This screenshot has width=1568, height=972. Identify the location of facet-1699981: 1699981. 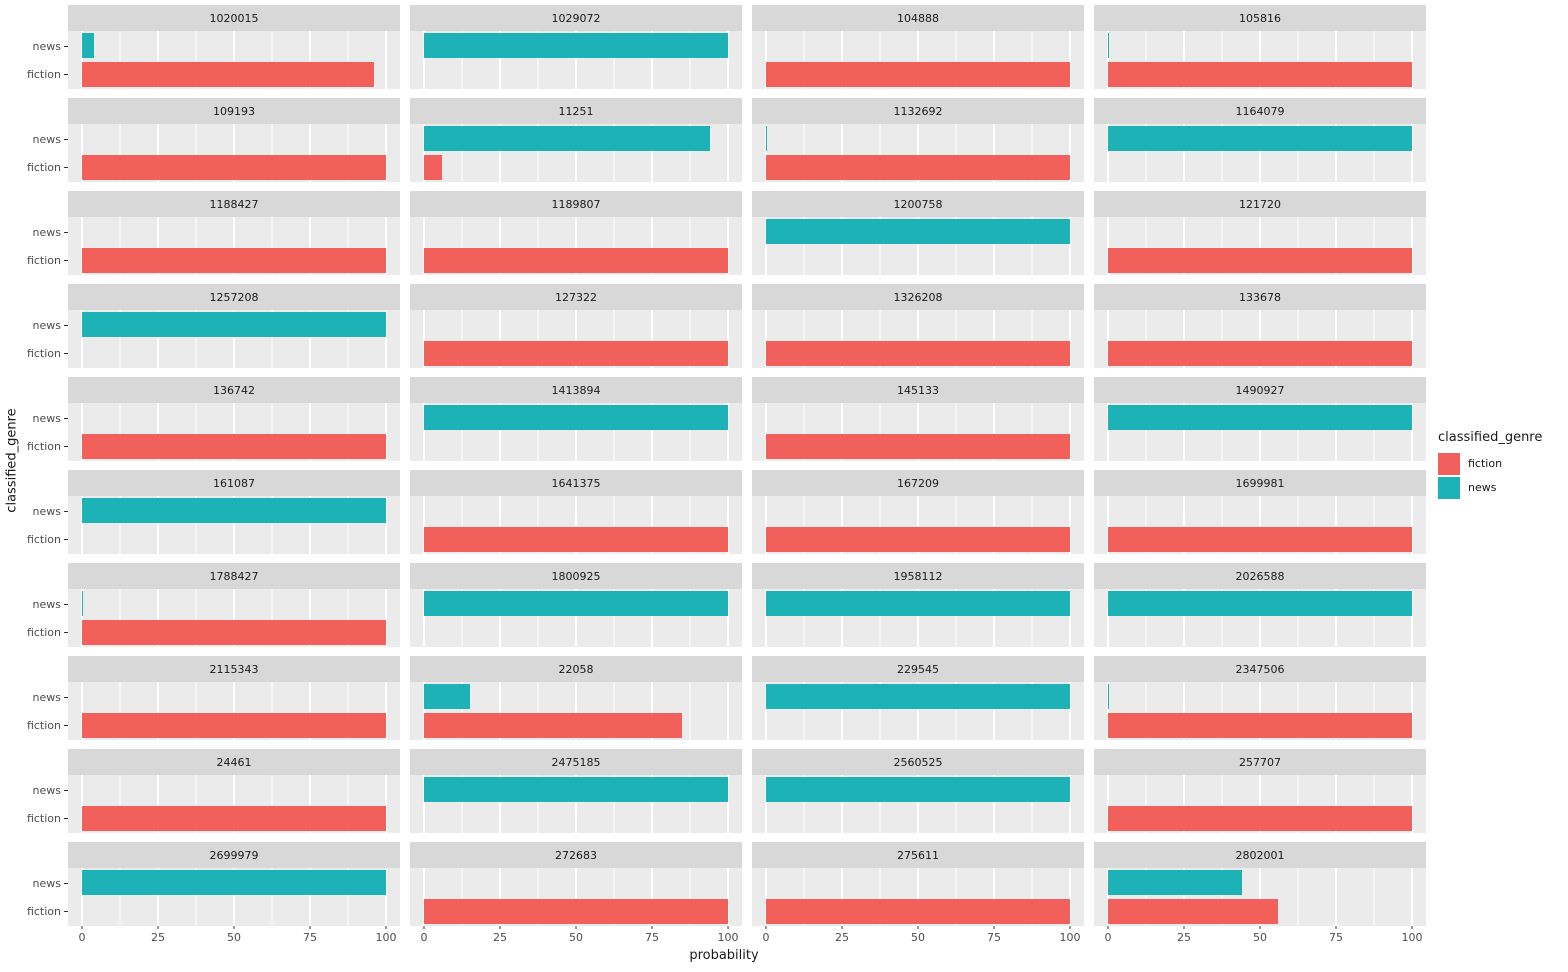
(1260, 512).